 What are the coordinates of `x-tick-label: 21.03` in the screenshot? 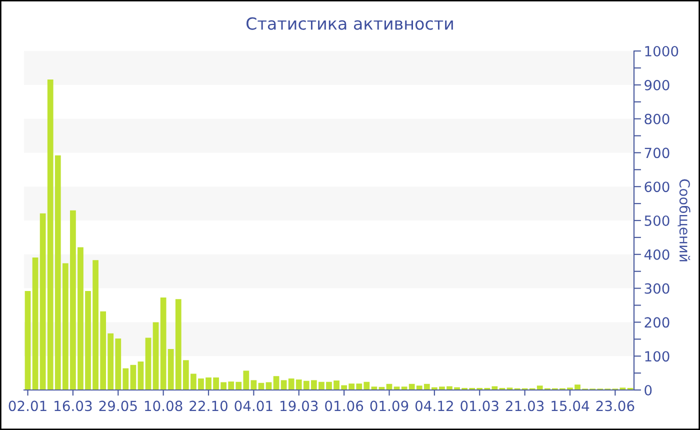 It's located at (525, 406).